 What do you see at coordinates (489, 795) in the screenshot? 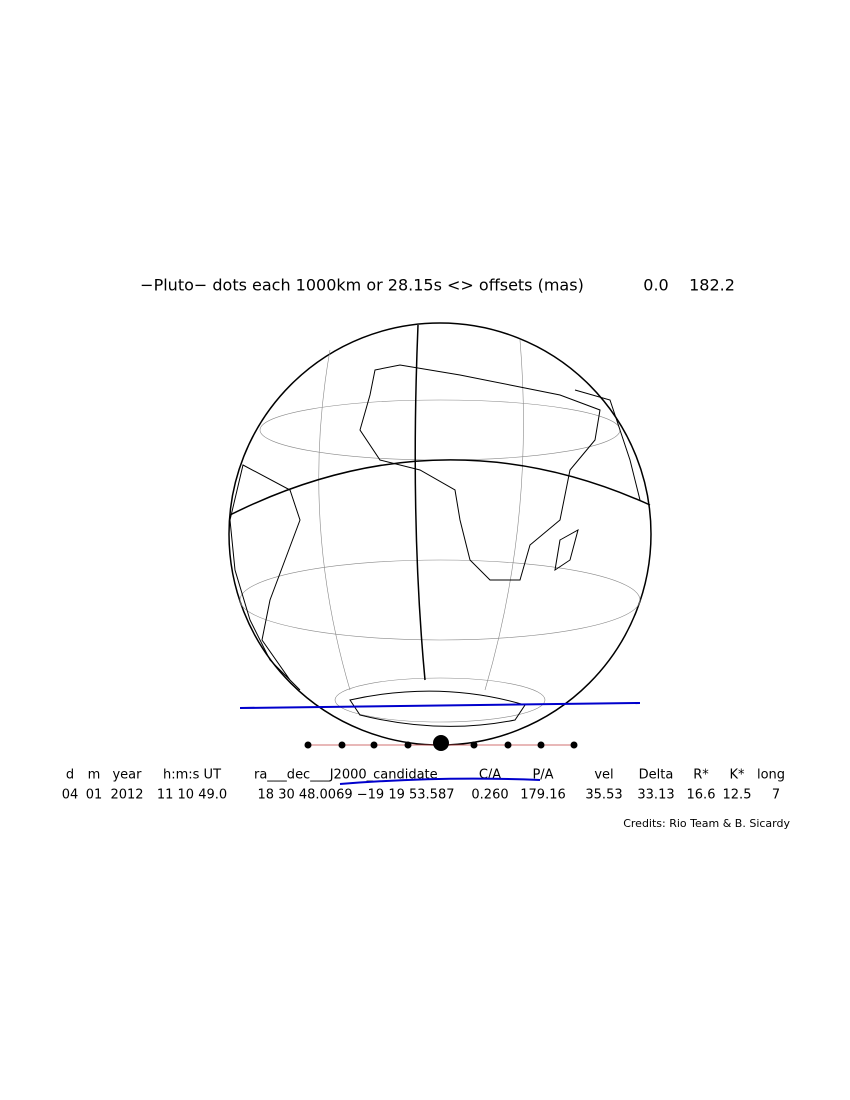
I see `cell: 0.260` at bounding box center [489, 795].